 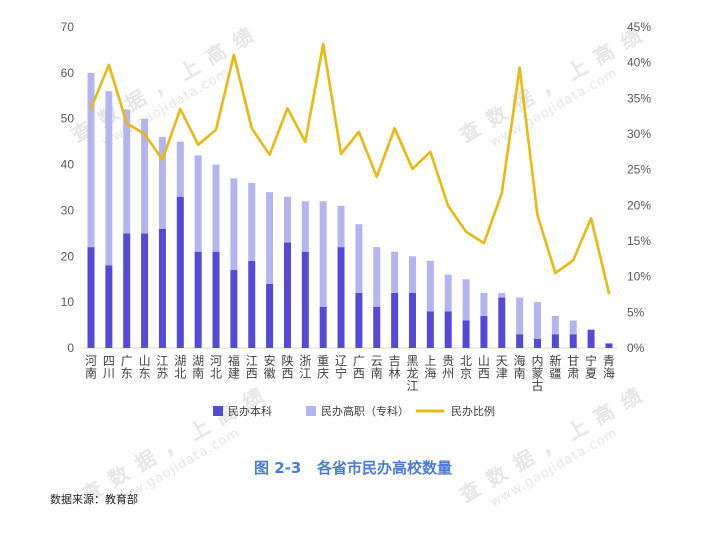 I want to click on y-right-axis: 0% 5% 10% 15% 20% 25% 30% 35% 40% 45%, so click(x=639, y=187).